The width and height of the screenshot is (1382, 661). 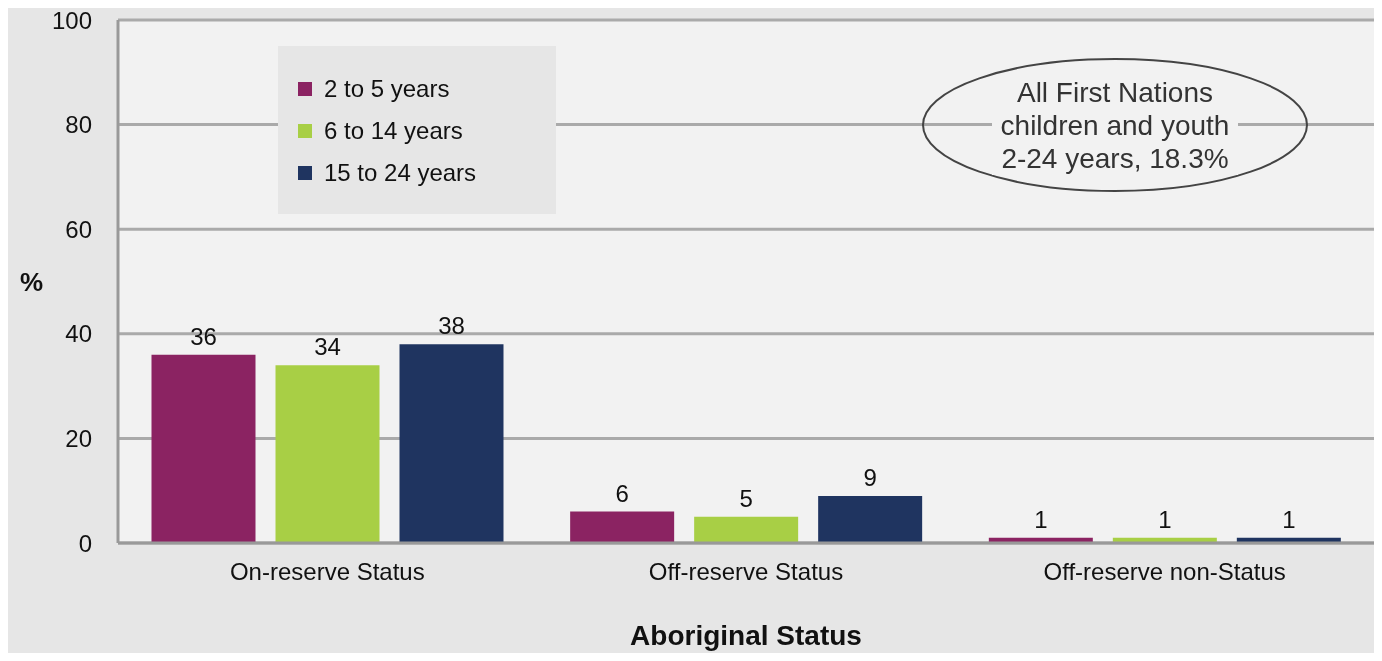 I want to click on y-axis-title: %, so click(x=32, y=281).